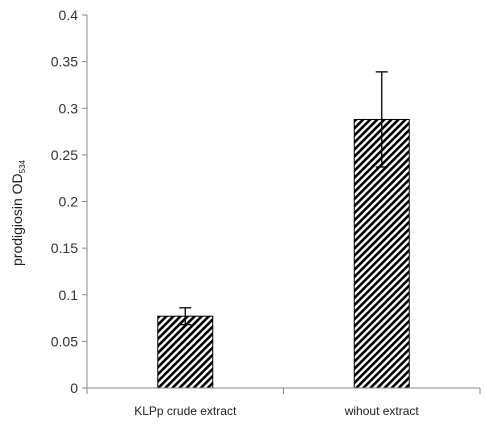 This screenshot has width=485, height=423. I want to click on x-axis-ticks, so click(283, 391).